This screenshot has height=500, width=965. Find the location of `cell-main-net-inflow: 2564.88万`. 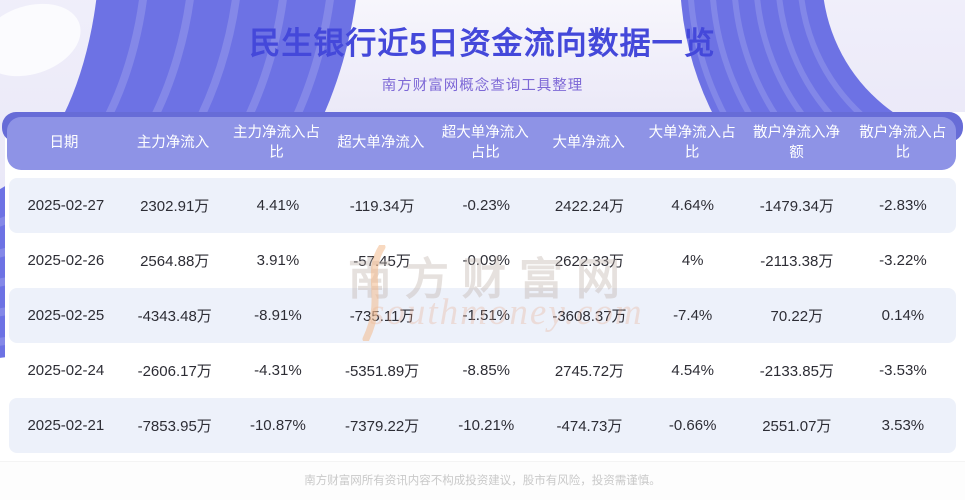

cell-main-net-inflow: 2564.88万 is located at coordinates (175, 261).